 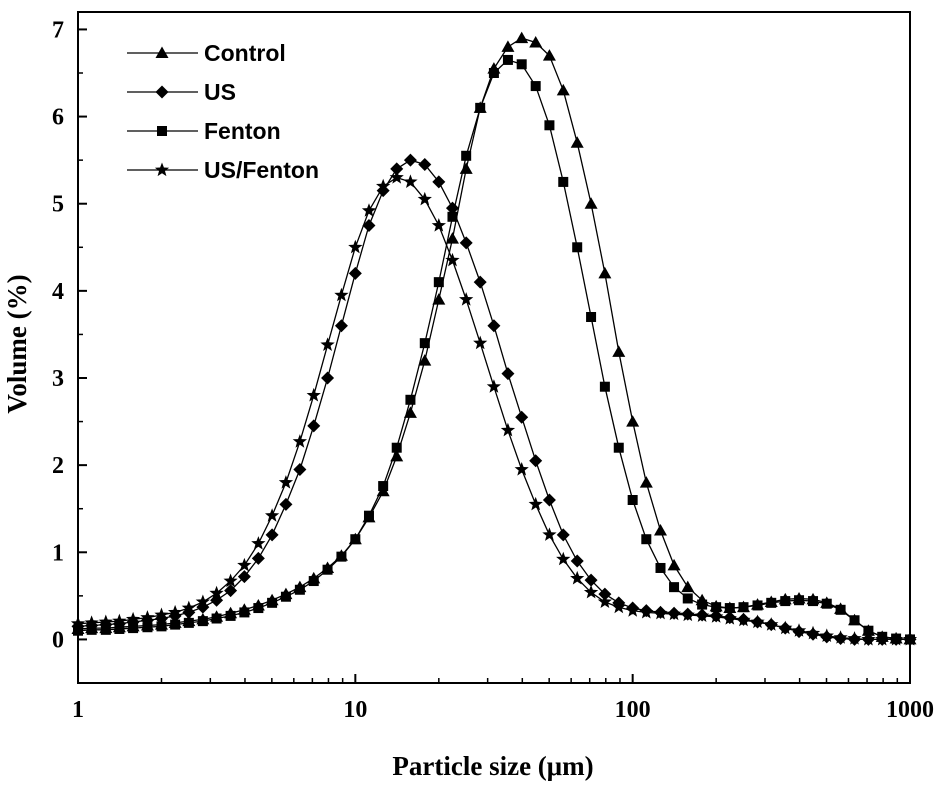 I want to click on legend-label: Fenton, so click(x=242, y=131).